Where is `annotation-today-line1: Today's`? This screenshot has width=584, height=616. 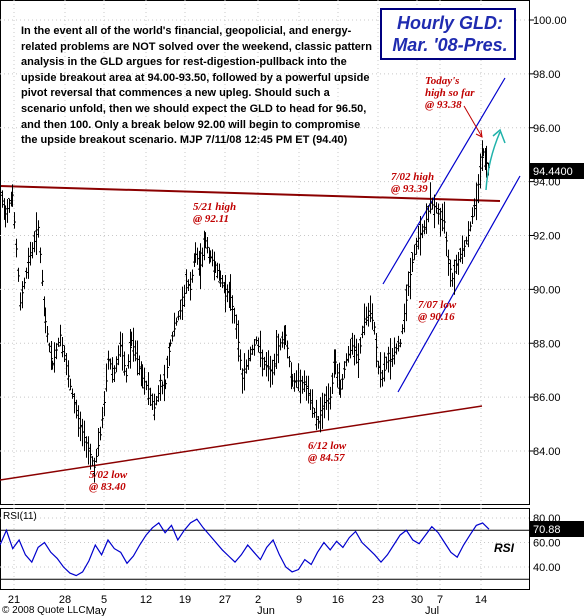
annotation-today-line1: Today's is located at coordinates (442, 81).